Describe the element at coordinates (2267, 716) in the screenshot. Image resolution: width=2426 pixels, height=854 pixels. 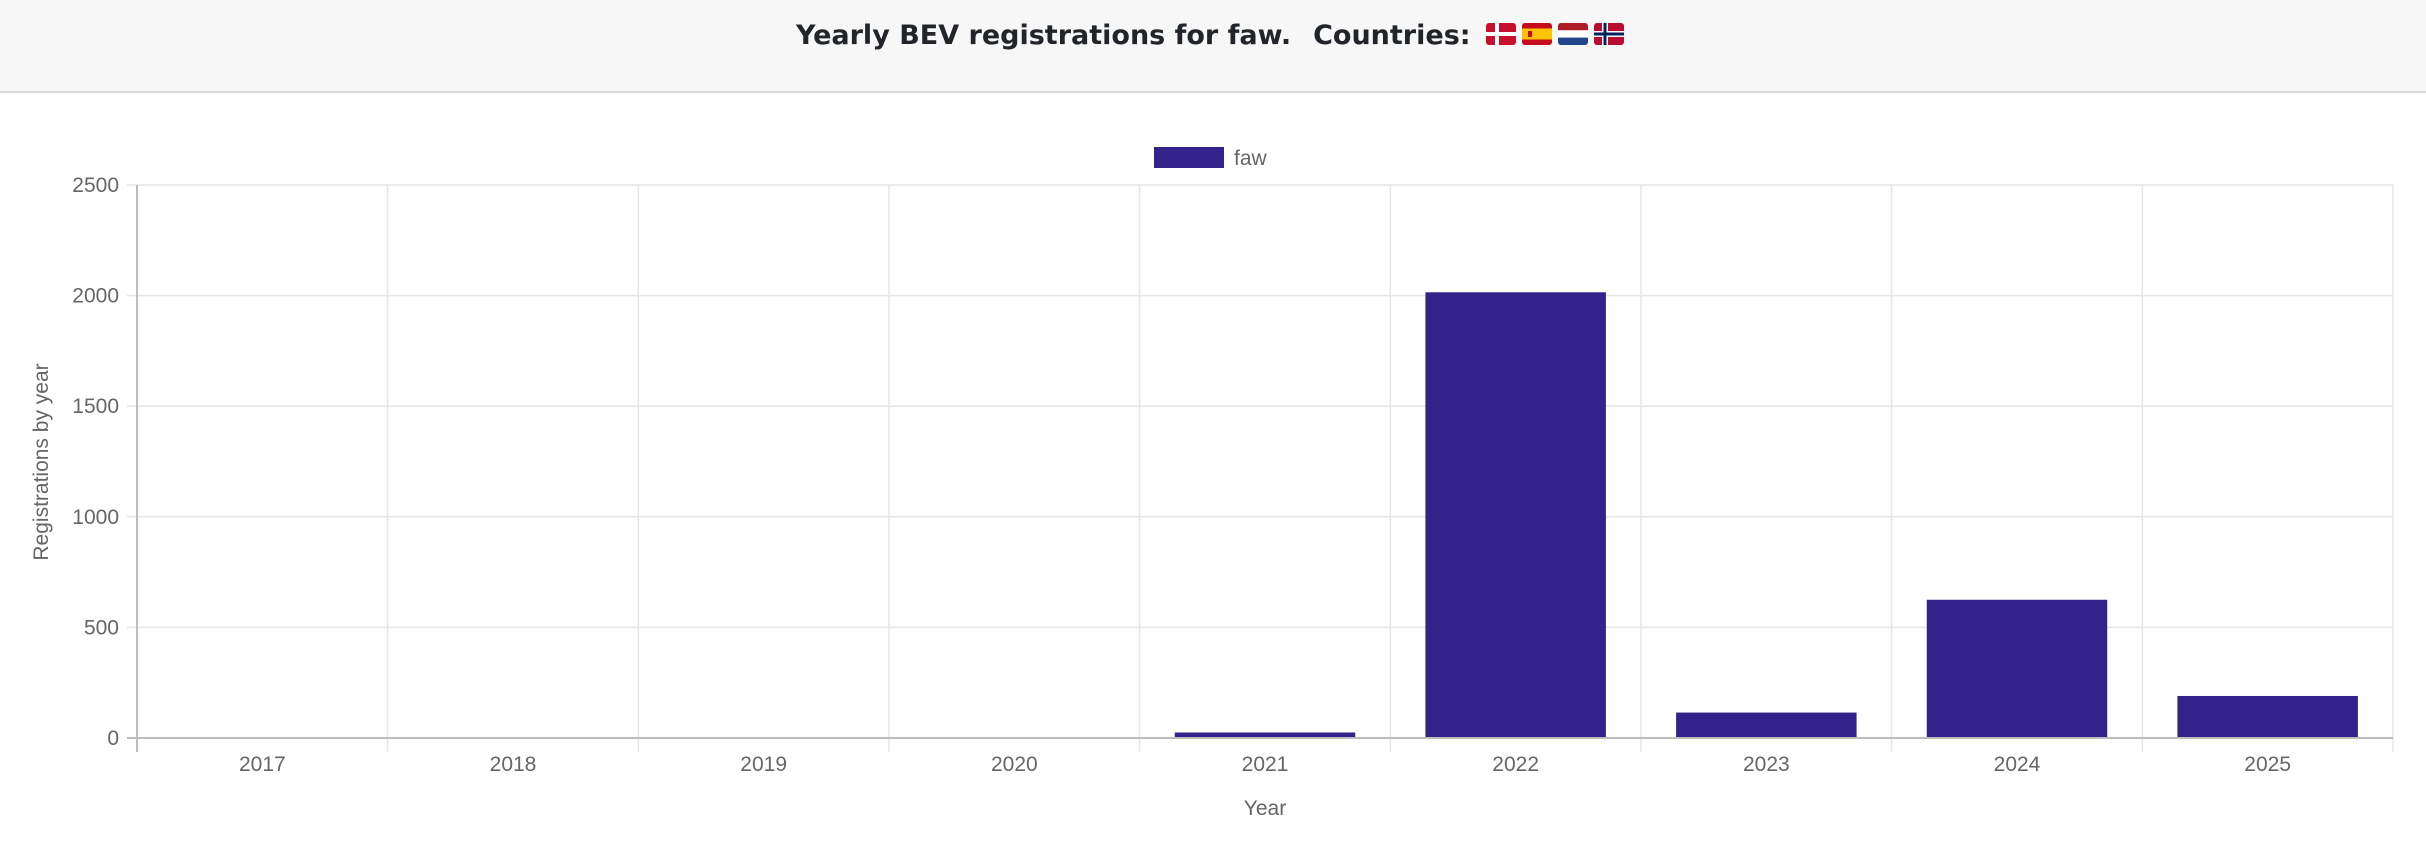
I see `bar-2025` at that location.